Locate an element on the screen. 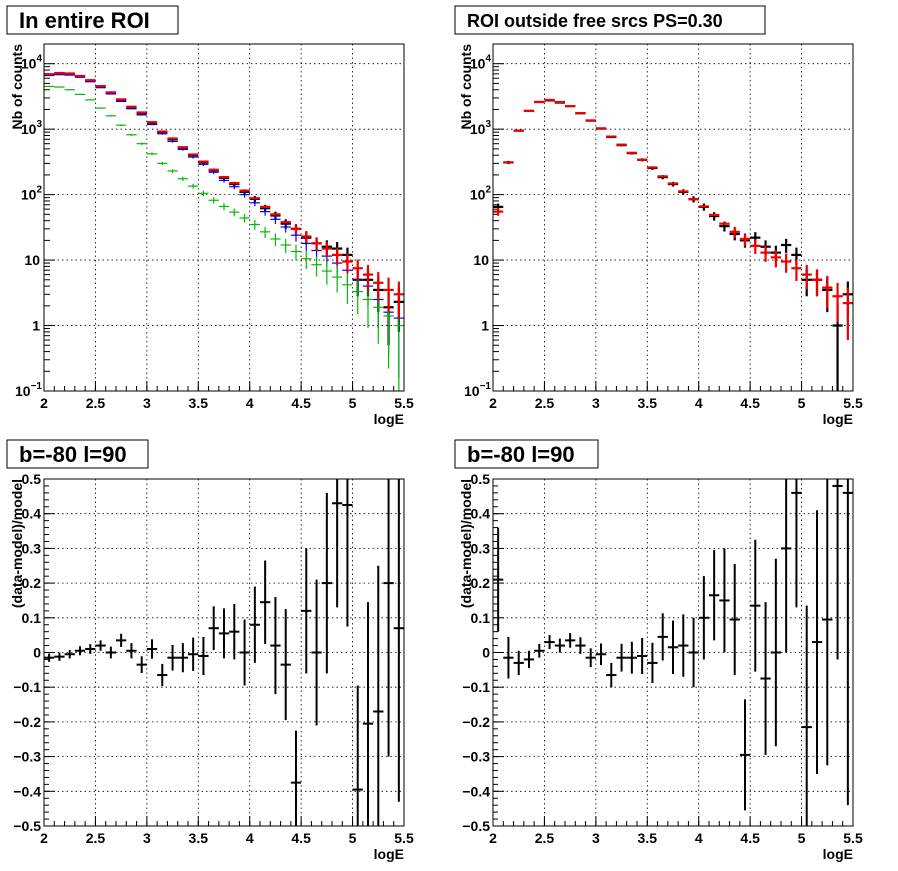 The height and width of the screenshot is (871, 898). y-tick-label: 10⁻¹ is located at coordinates (477, 390).